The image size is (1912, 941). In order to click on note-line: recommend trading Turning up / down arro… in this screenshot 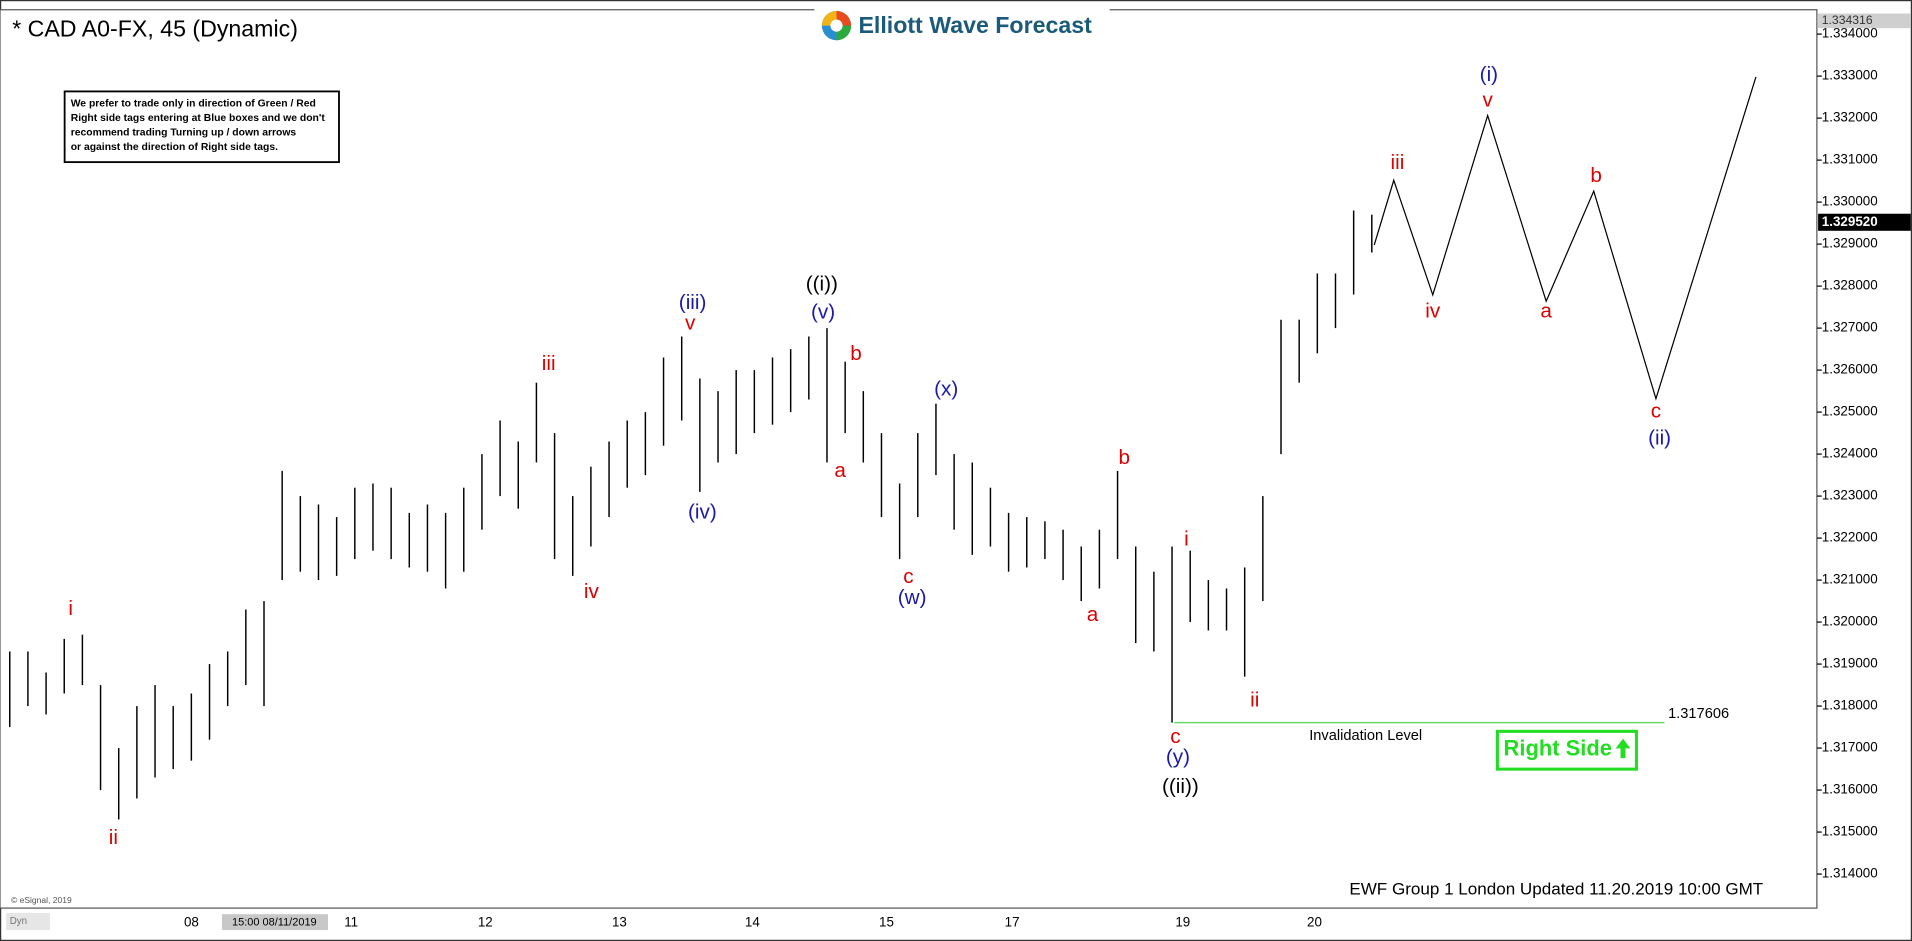, I will do `click(184, 133)`.